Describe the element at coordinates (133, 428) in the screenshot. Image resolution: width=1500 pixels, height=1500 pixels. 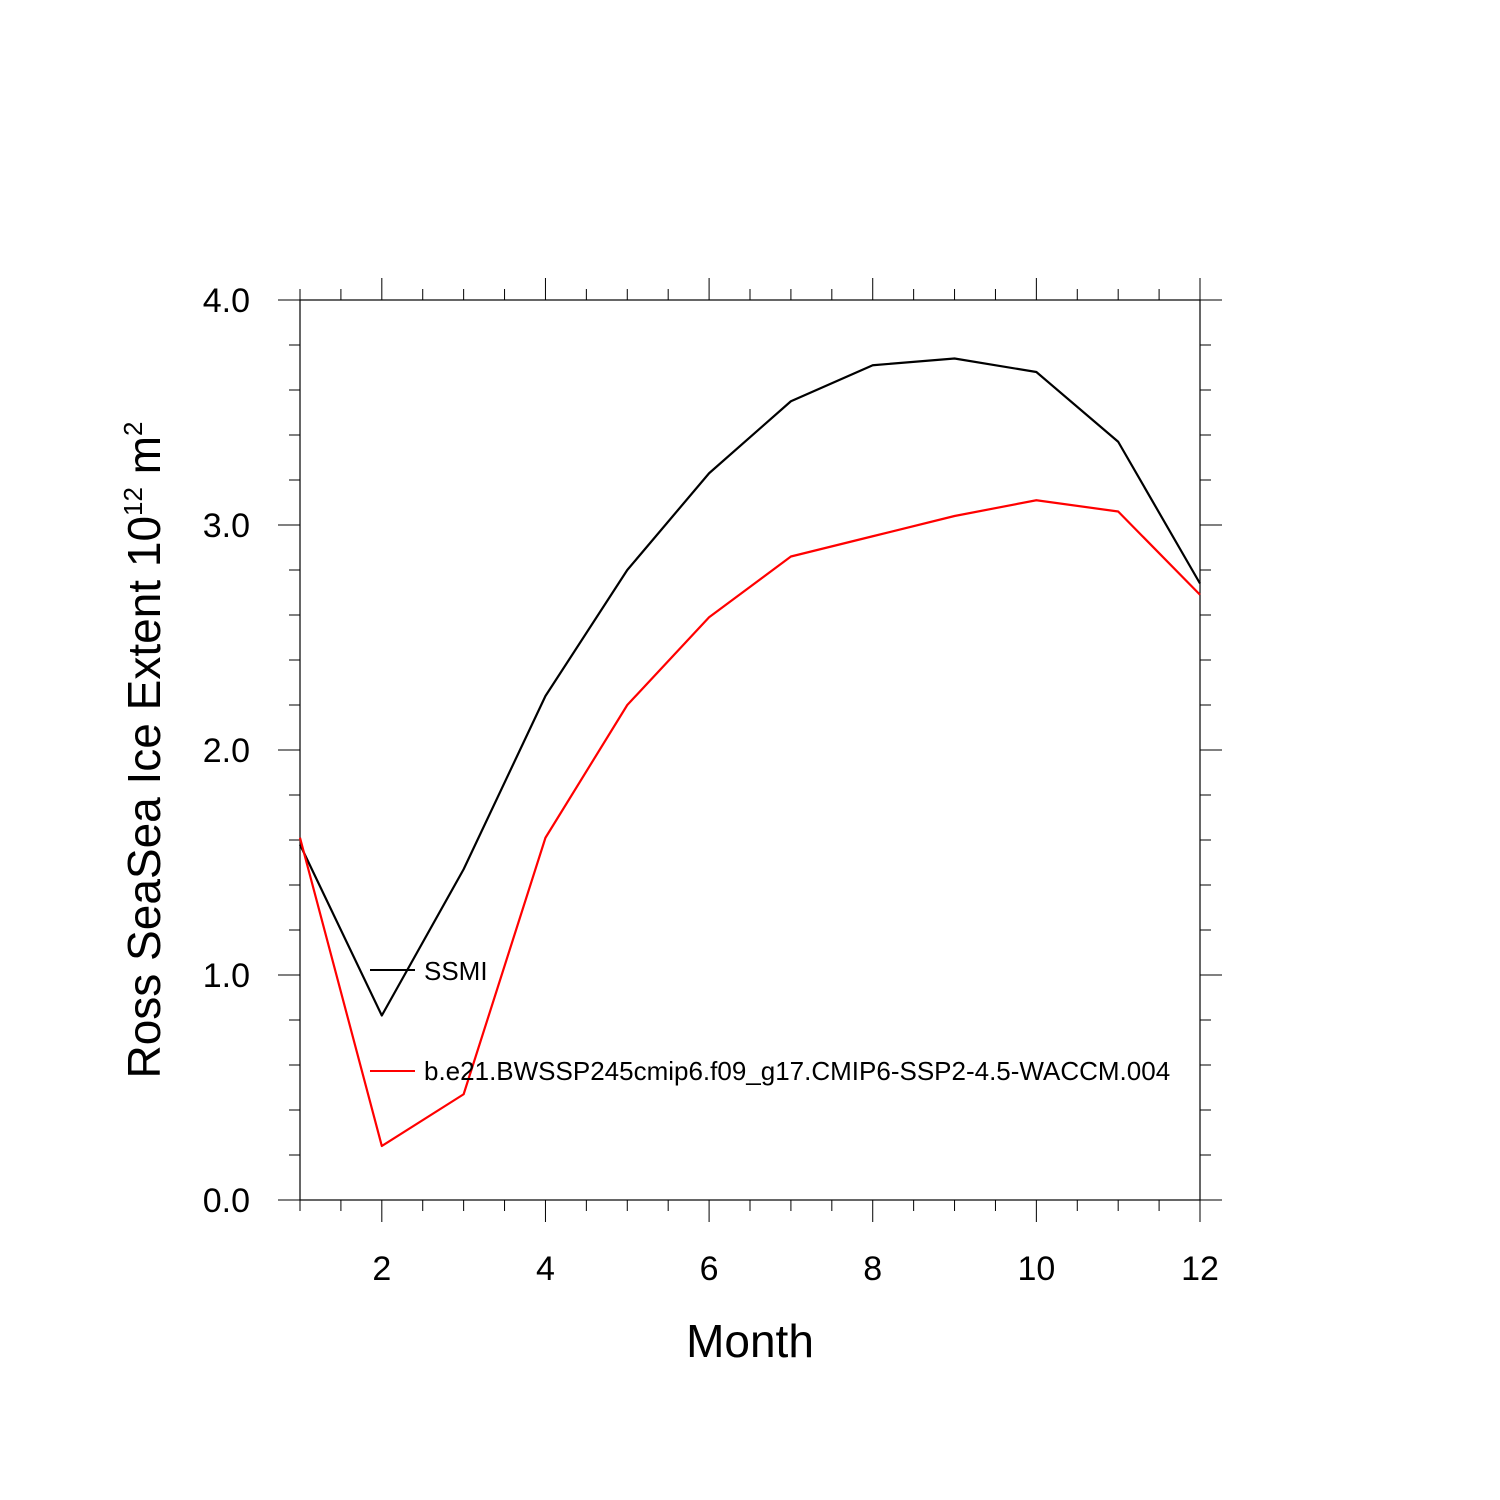
I see `y-axis-title-unit-exponent: 2` at that location.